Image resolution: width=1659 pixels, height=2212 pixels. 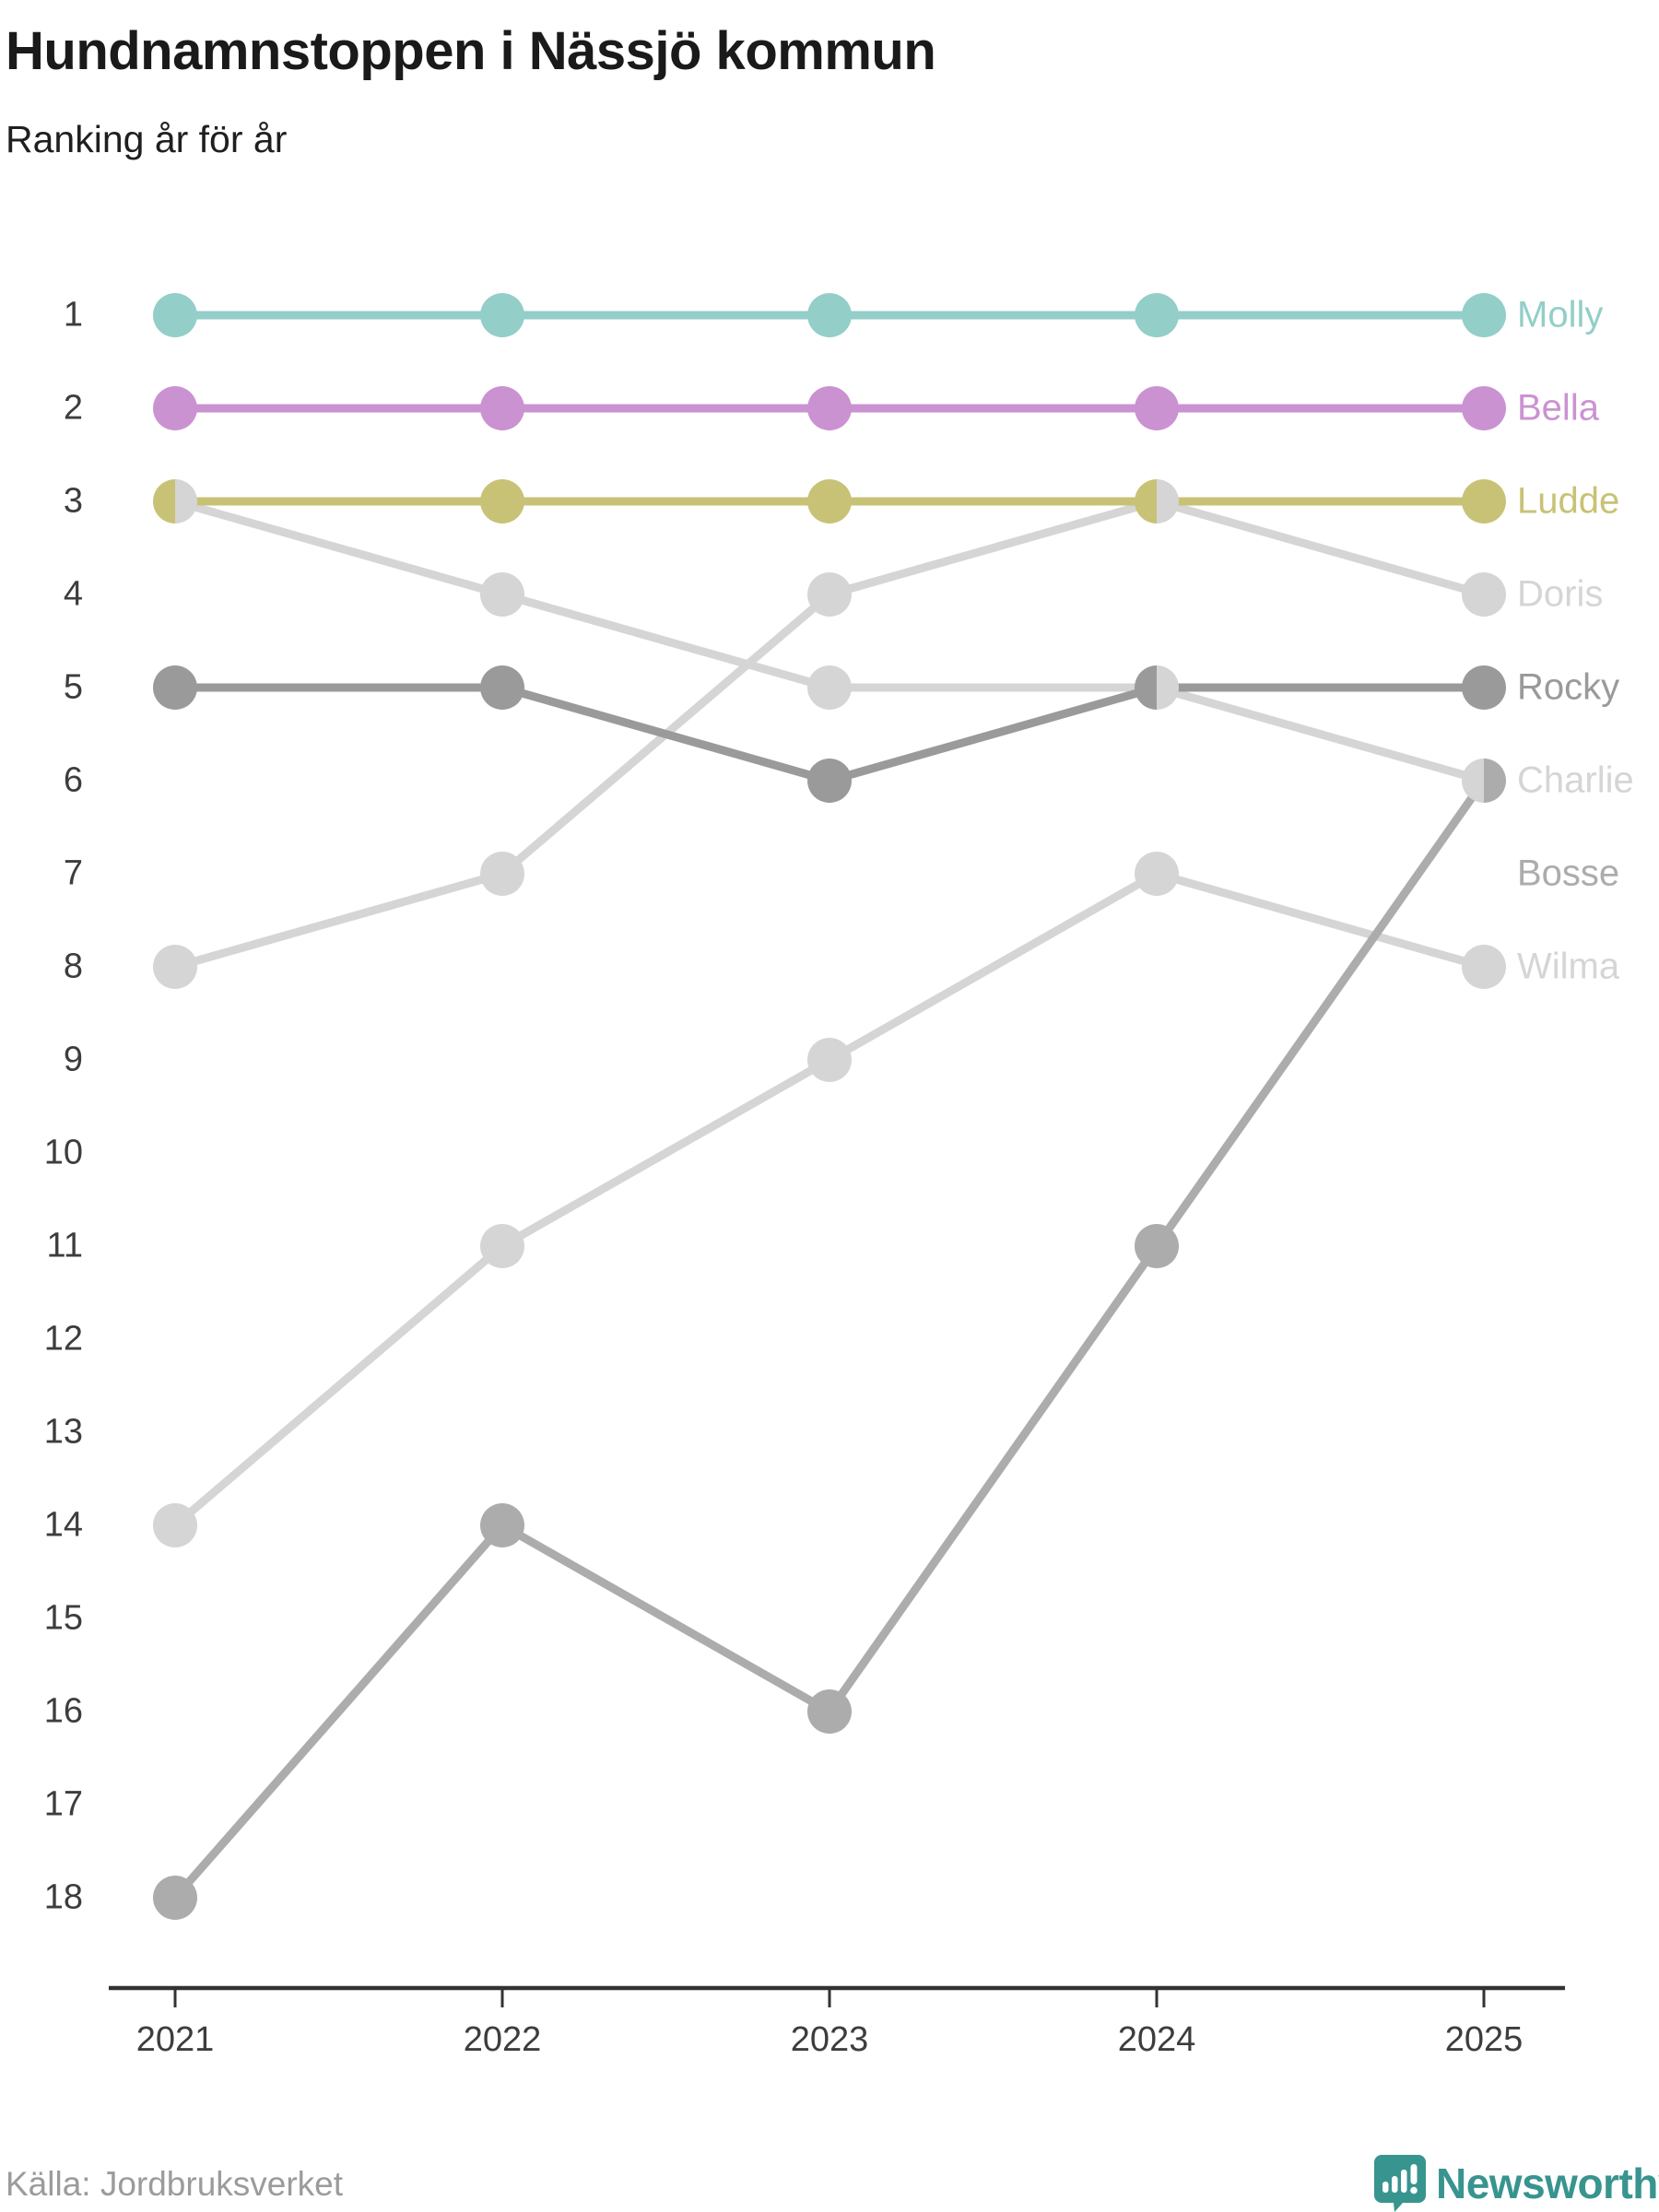 I want to click on series-dot-ludde-2022, so click(x=502, y=501).